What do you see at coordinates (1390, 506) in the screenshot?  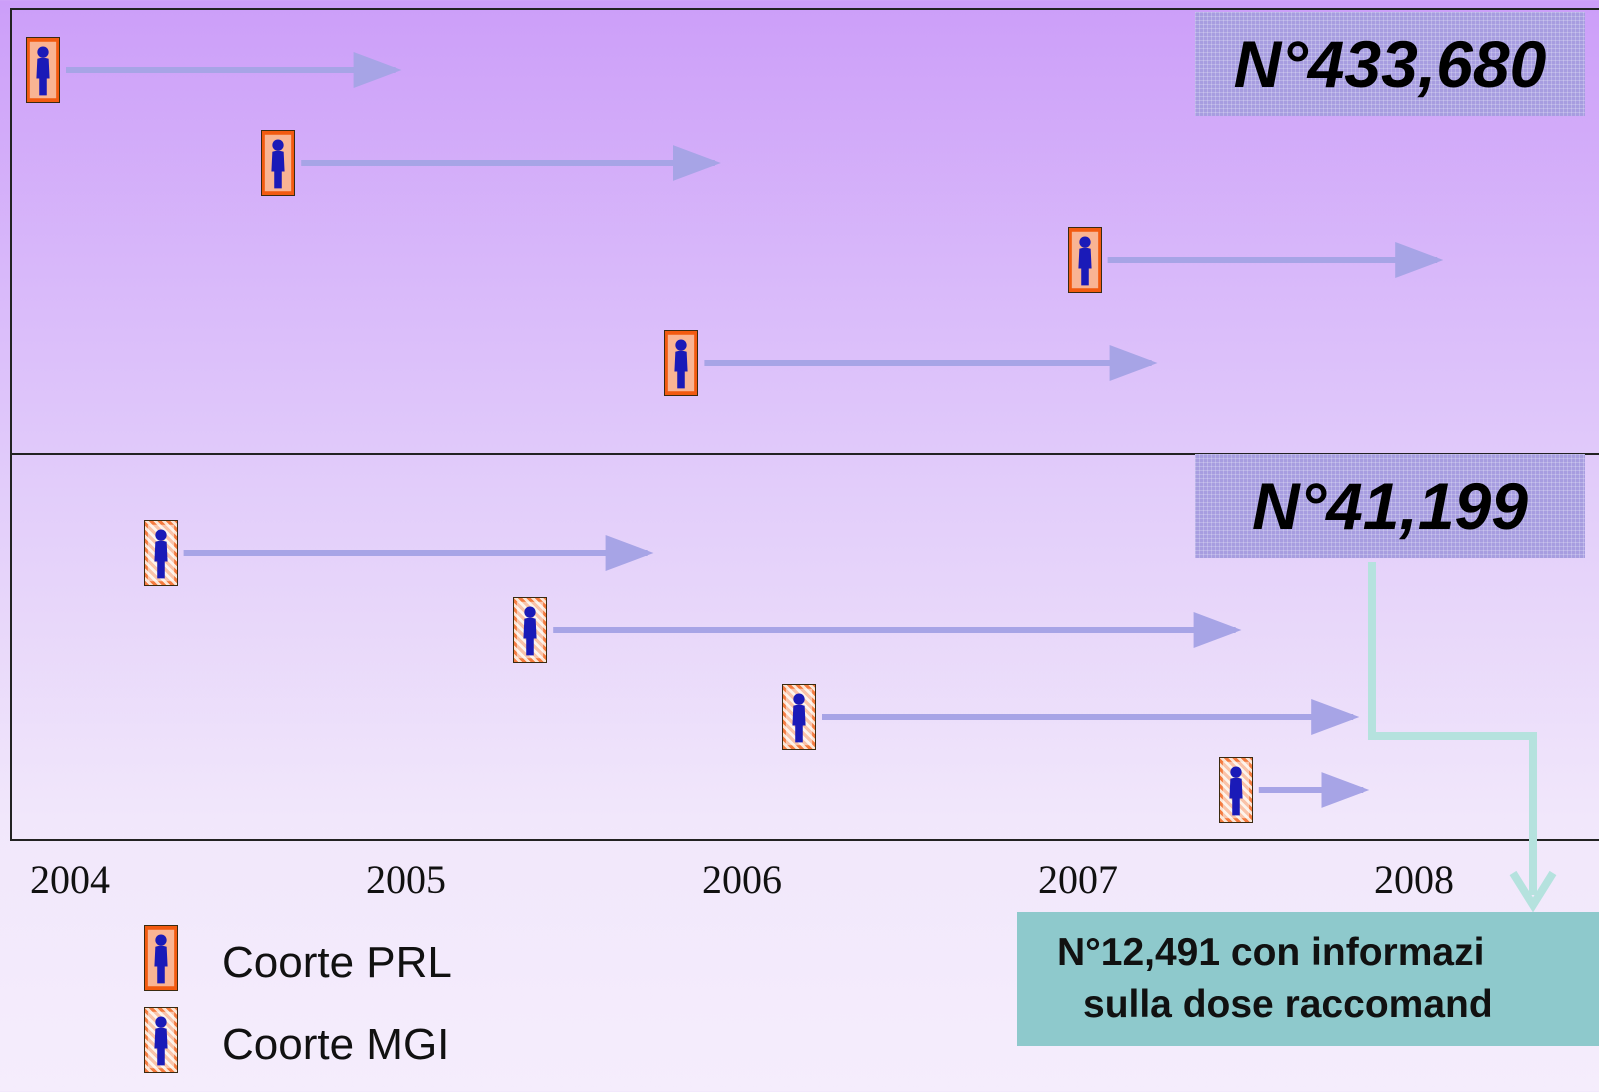 I see `mgi-cohort-count: N°41,199` at bounding box center [1390, 506].